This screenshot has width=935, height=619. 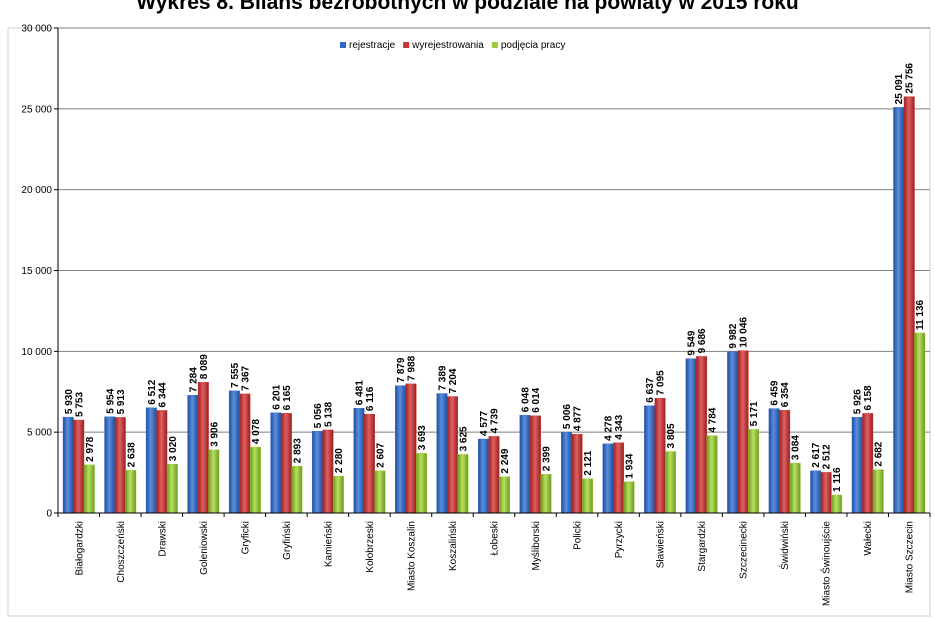 What do you see at coordinates (495, 420) in the screenshot?
I see `data-label-wyrejestrowania: 4 739` at bounding box center [495, 420].